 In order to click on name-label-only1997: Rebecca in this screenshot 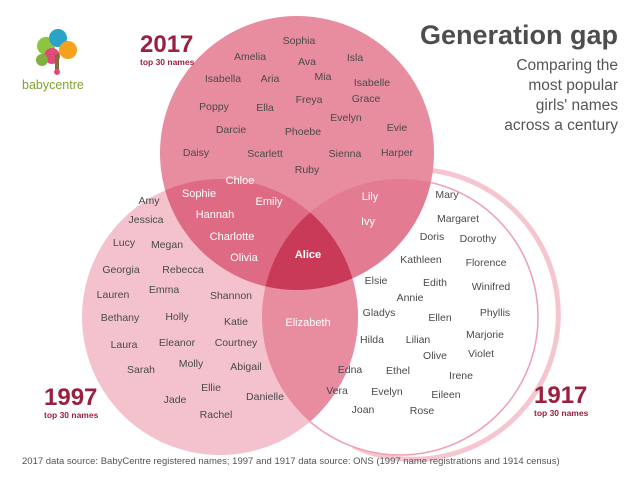, I will do `click(183, 270)`.